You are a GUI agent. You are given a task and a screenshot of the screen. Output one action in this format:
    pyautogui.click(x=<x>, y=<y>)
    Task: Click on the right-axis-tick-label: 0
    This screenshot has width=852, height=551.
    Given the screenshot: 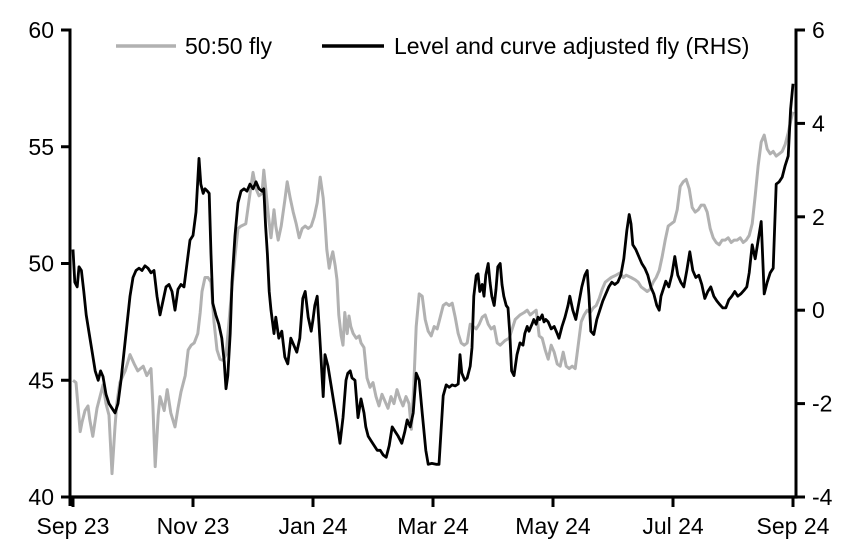 What is the action you would take?
    pyautogui.click(x=818, y=310)
    